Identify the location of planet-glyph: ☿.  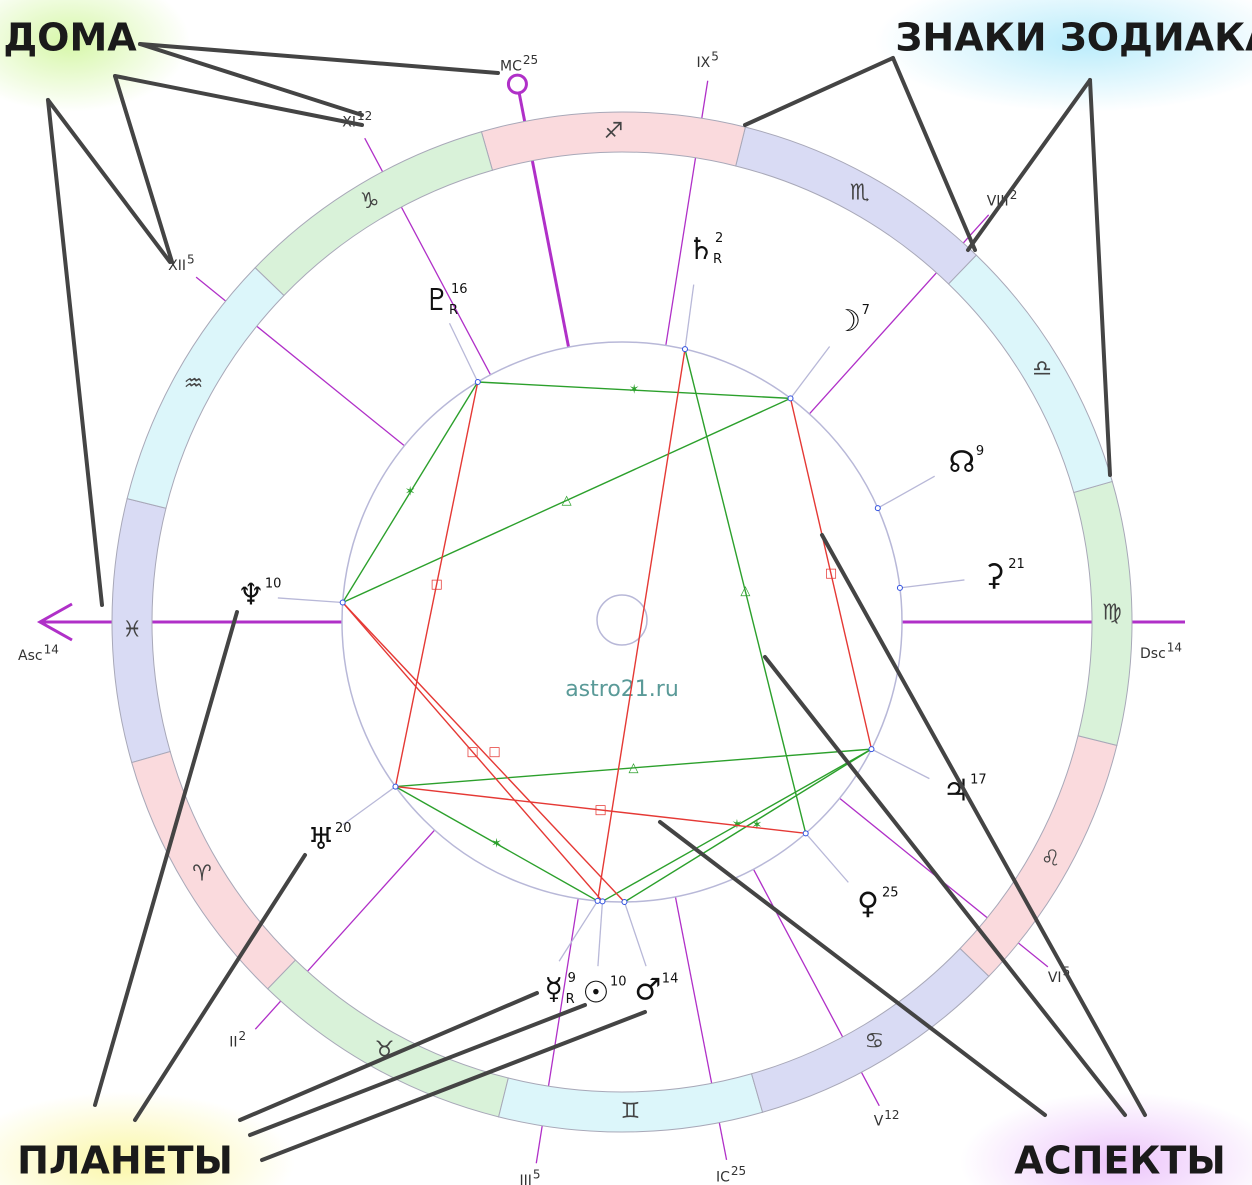
(553, 989).